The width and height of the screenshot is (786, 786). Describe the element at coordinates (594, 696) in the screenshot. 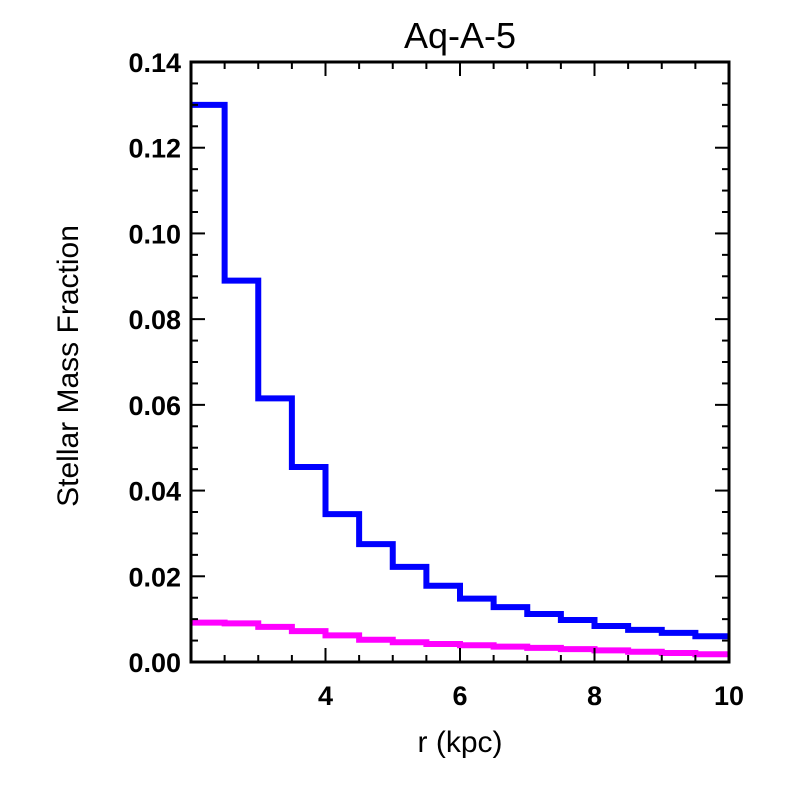

I see `x-tick-label: 8` at that location.